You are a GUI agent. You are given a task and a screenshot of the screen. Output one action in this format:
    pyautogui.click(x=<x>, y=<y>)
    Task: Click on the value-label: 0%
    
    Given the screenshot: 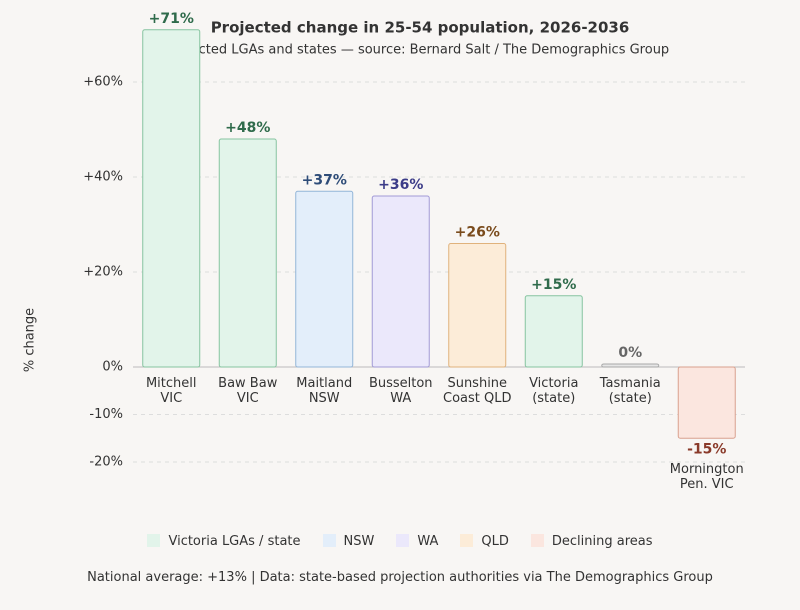 What is the action you would take?
    pyautogui.click(x=630, y=353)
    